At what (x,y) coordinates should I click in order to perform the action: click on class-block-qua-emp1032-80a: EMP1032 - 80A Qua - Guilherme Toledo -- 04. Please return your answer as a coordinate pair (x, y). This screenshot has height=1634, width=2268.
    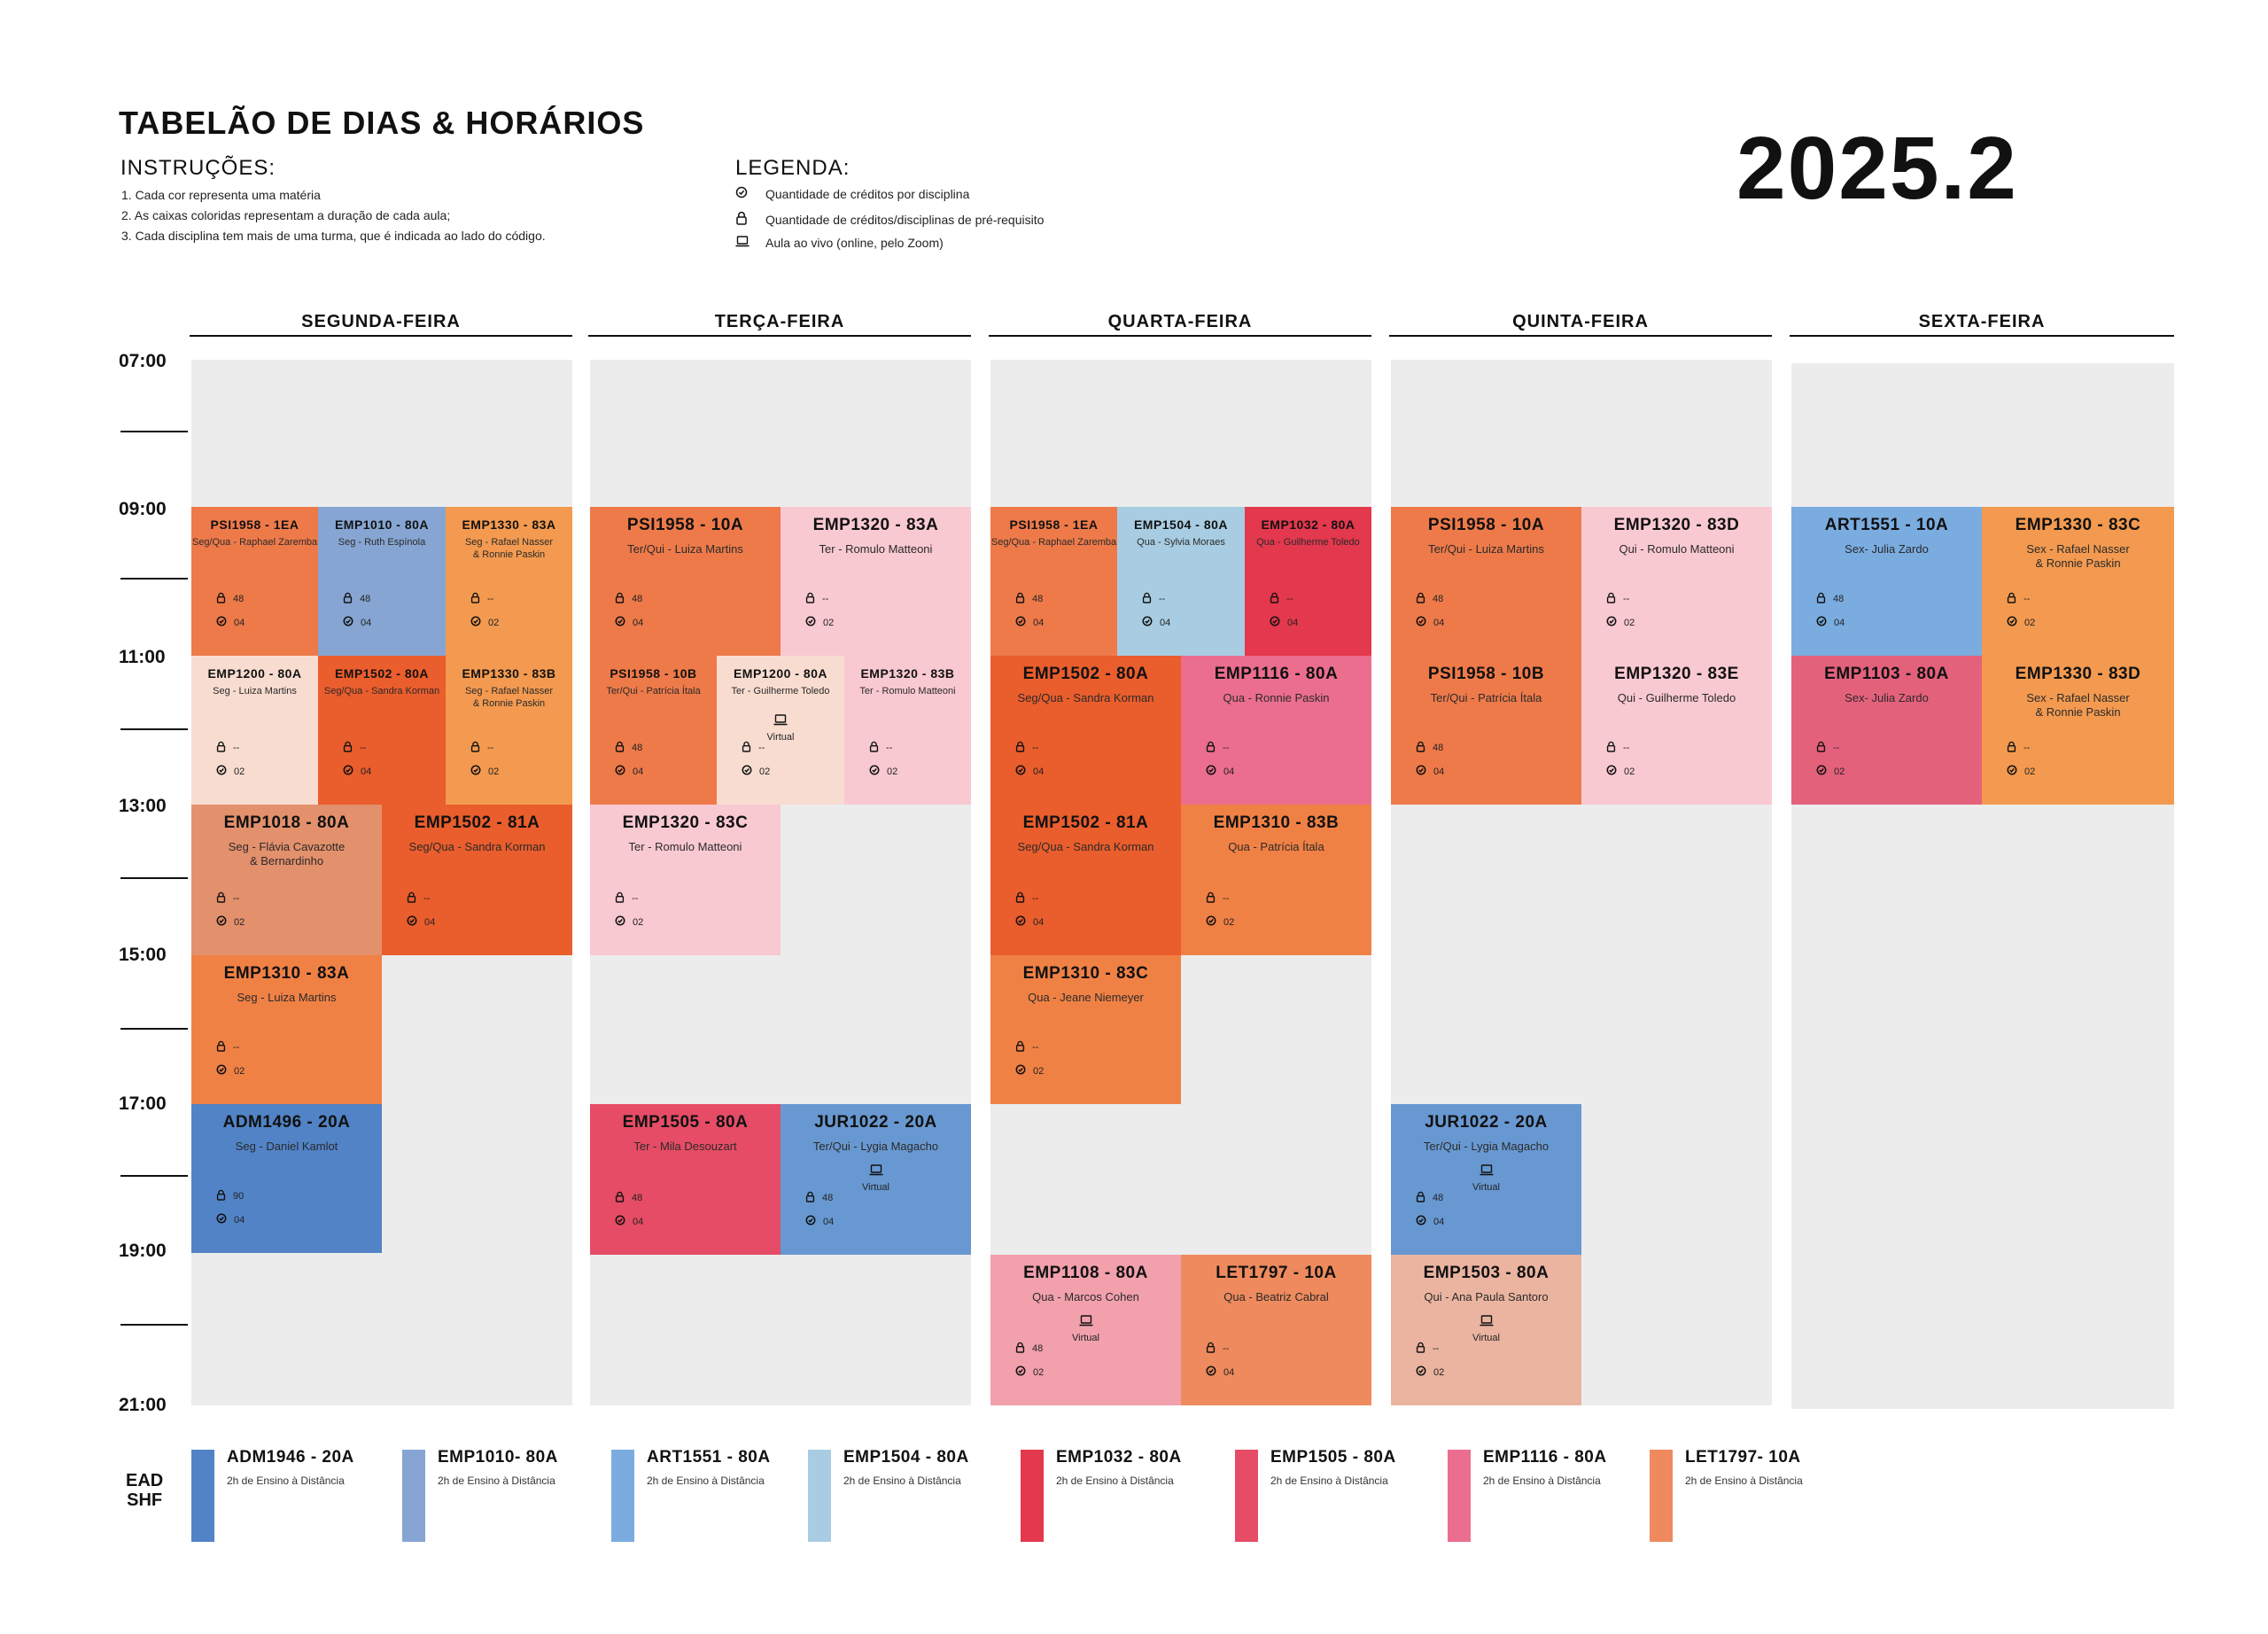
    Looking at the image, I should click on (1308, 581).